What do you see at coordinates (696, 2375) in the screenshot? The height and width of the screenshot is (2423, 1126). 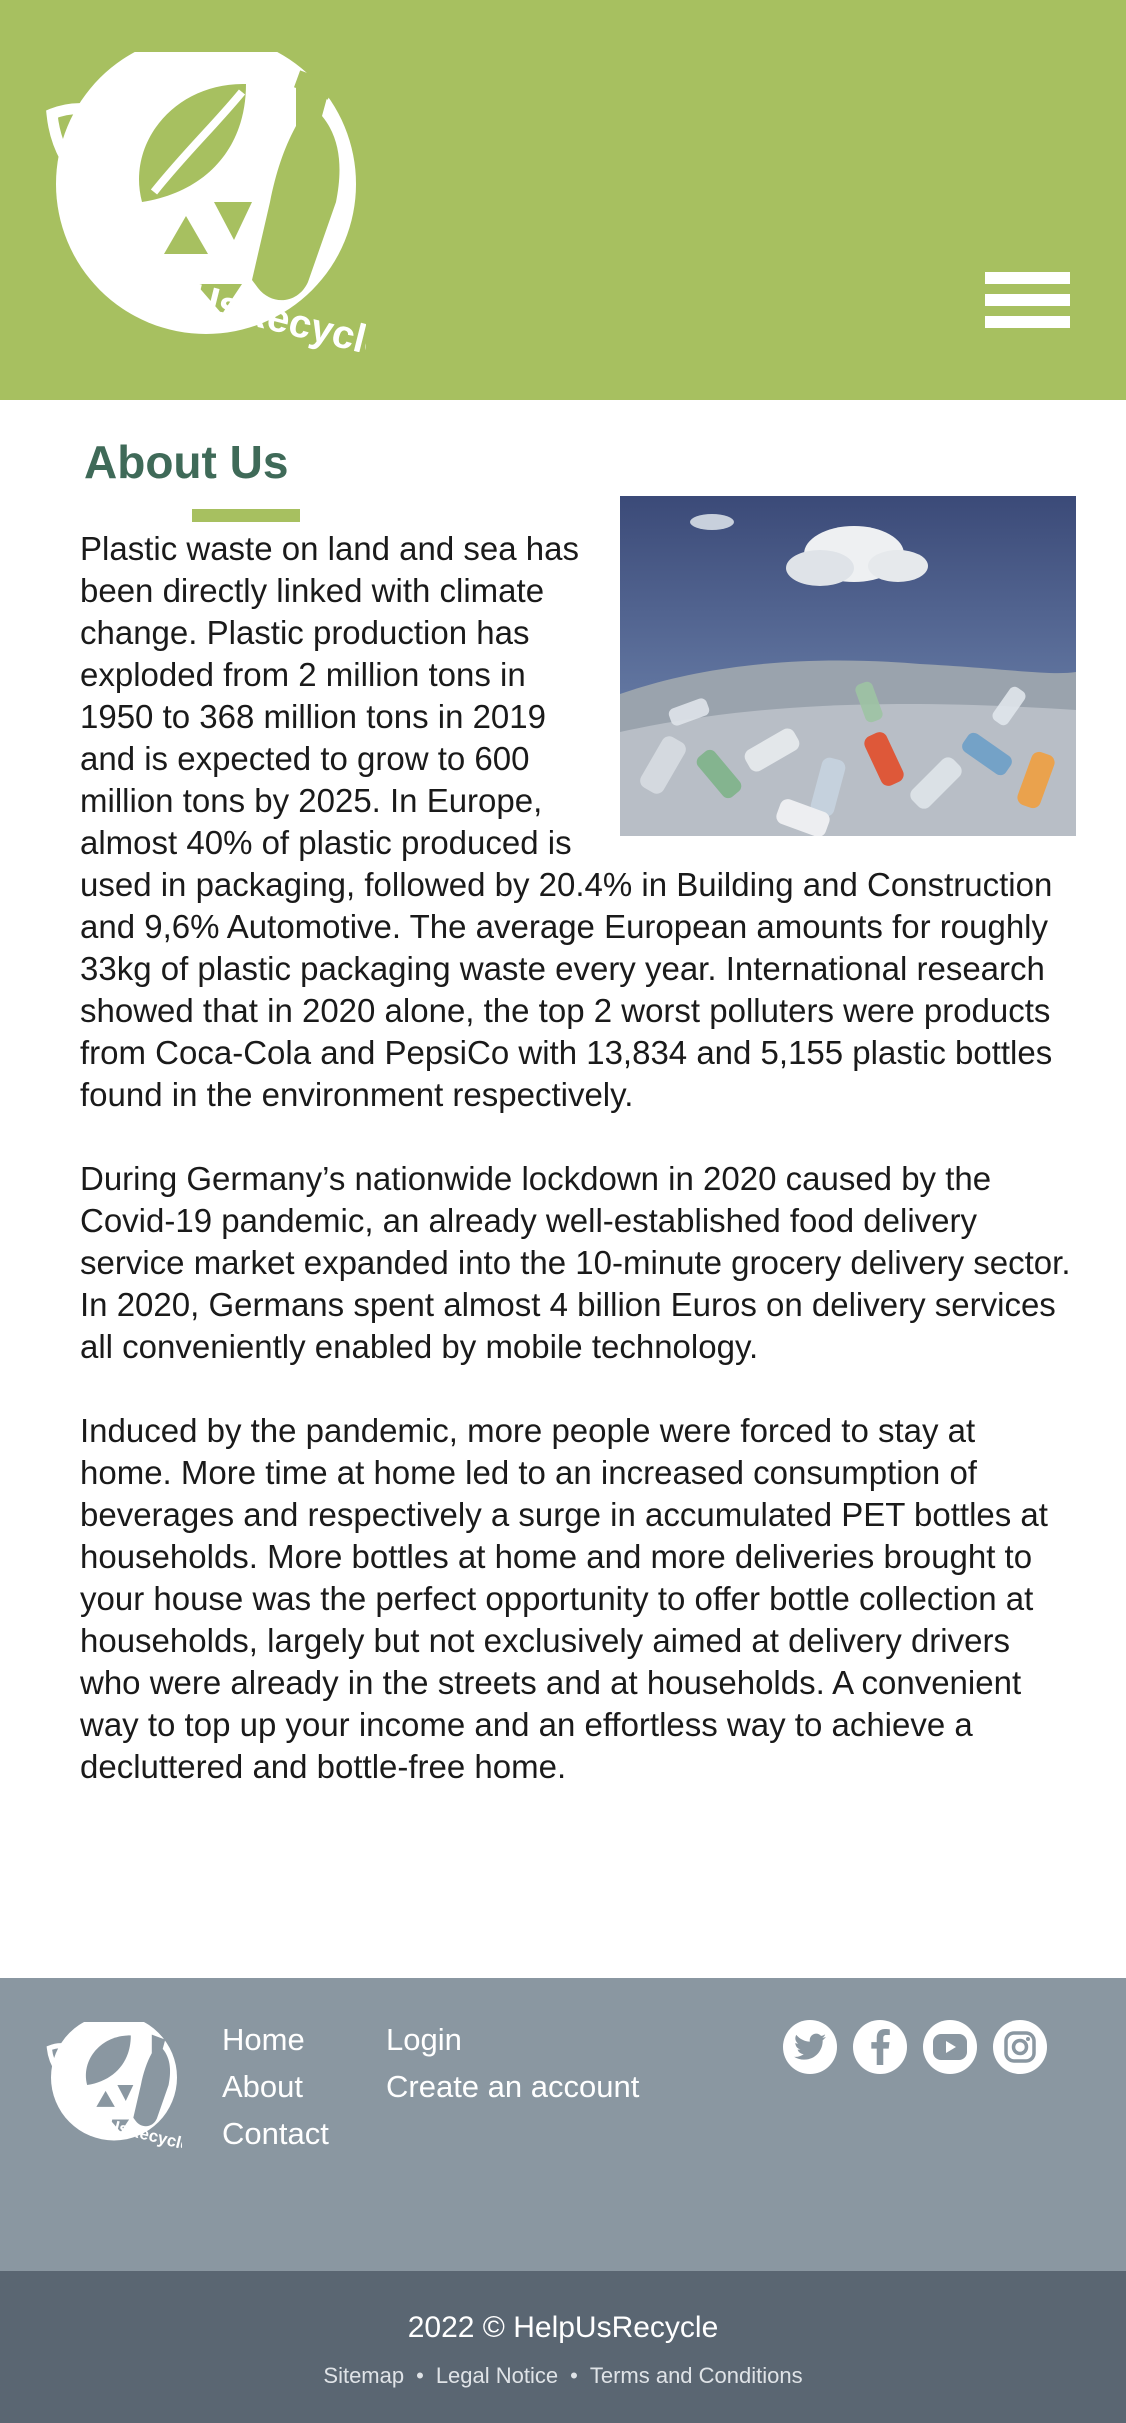 I see `terms-link: Terms and Conditions` at bounding box center [696, 2375].